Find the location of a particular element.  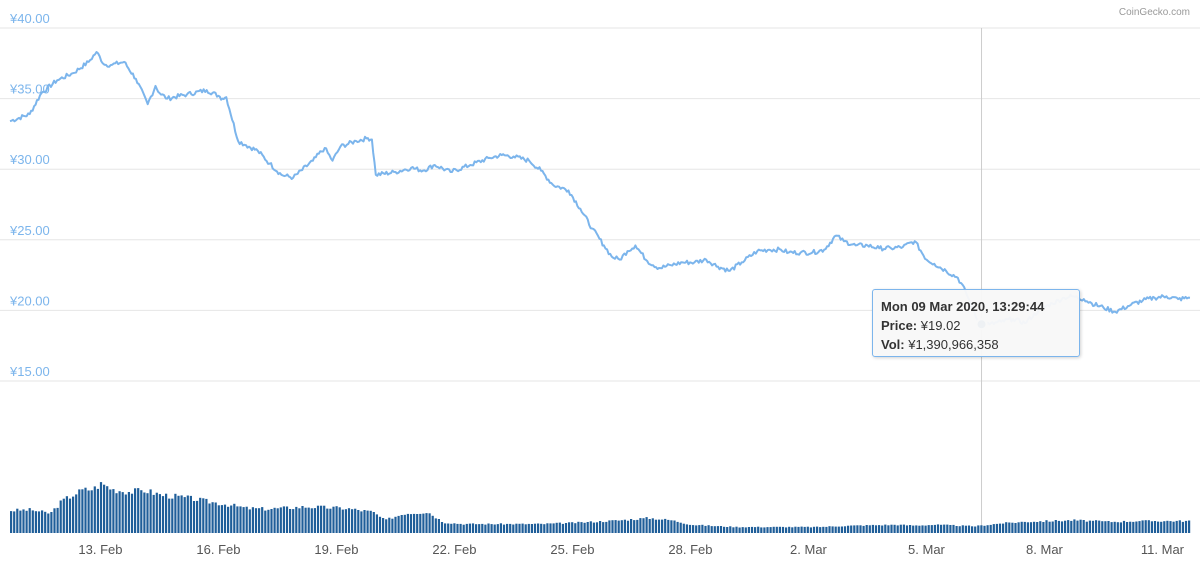

tooltip-volume: Vol: ¥1,390,966,358 is located at coordinates (940, 344).